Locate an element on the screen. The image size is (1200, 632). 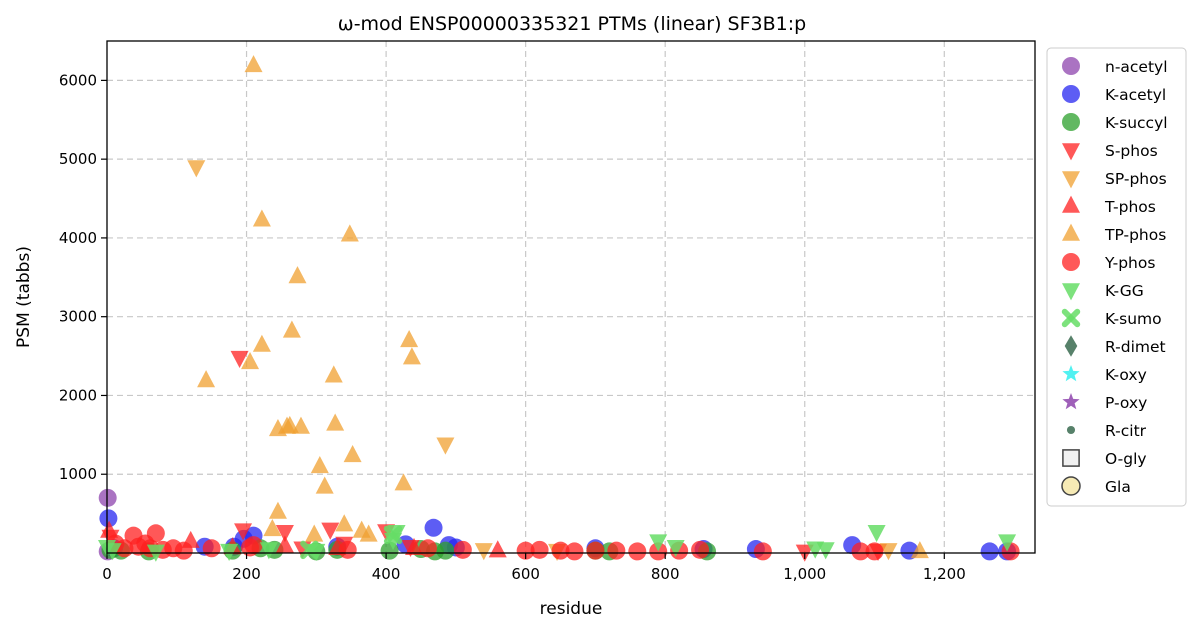
y-tick-label: 5000 is located at coordinates (78, 159).